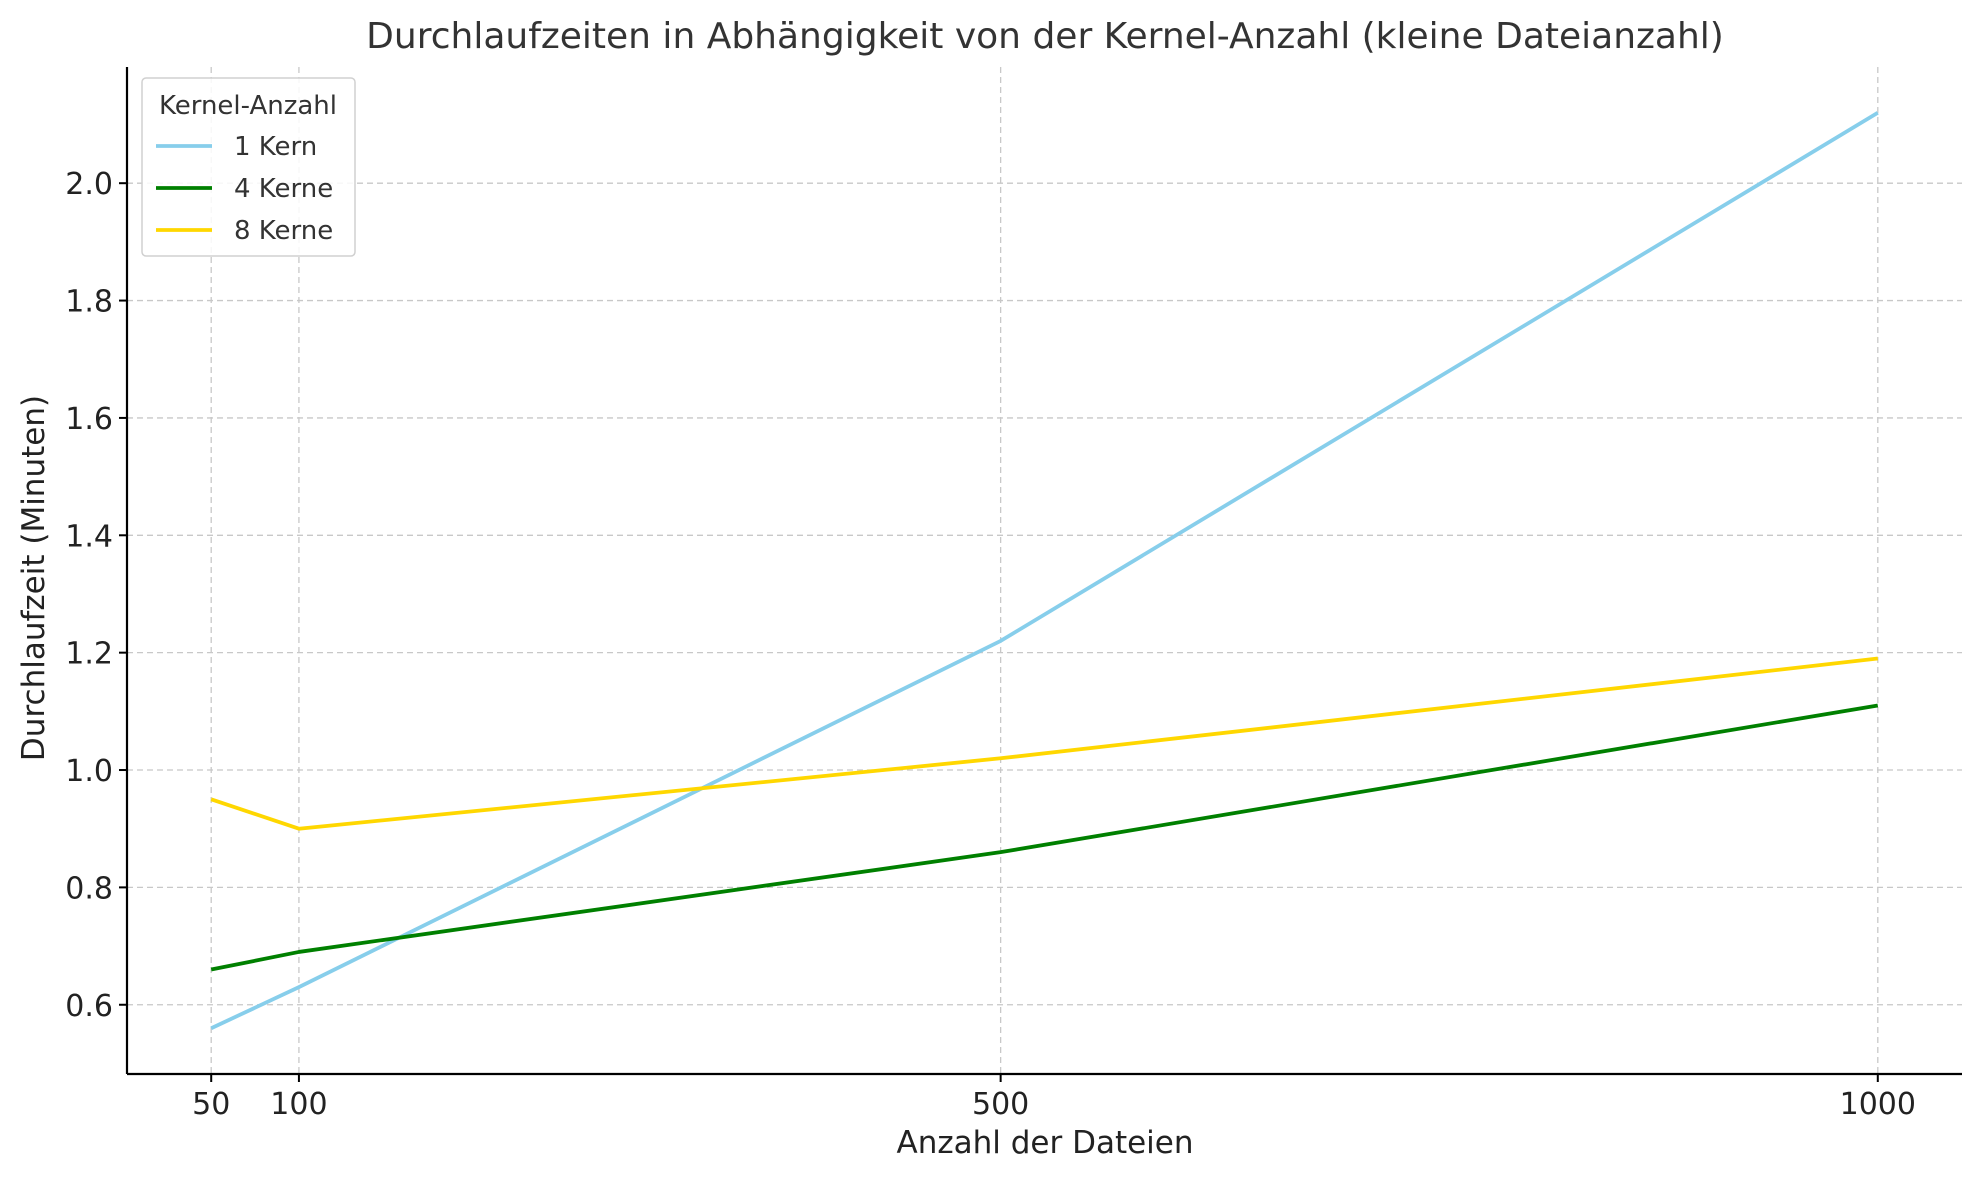 The height and width of the screenshot is (1180, 1979). I want to click on y-tick-label: 1.2, so click(89, 654).